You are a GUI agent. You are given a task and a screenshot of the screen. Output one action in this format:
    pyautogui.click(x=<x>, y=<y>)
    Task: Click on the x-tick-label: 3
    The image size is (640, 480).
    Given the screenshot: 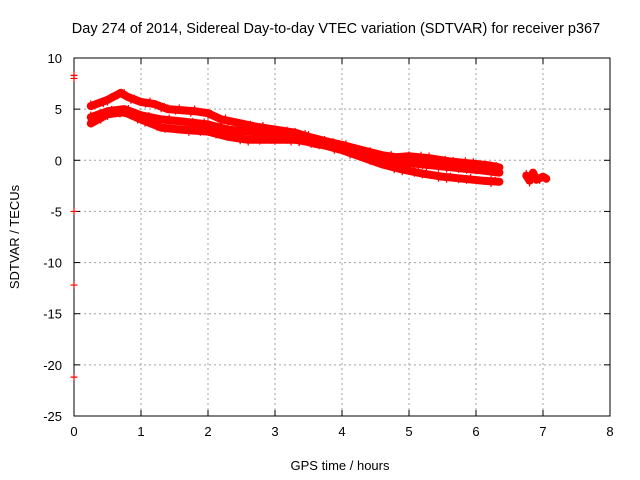 What is the action you would take?
    pyautogui.click(x=274, y=431)
    